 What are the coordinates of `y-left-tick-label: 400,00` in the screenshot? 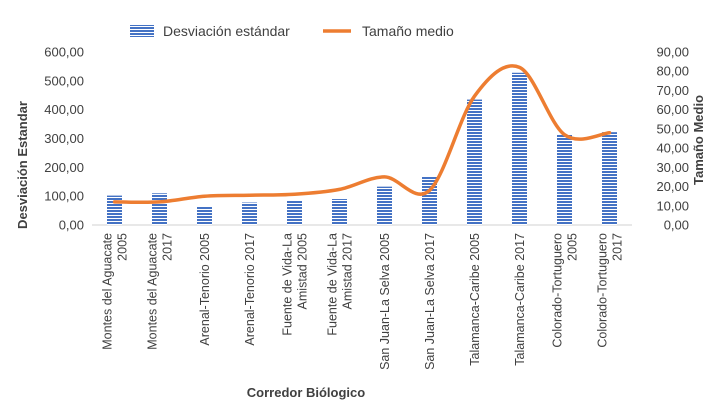 It's located at (64, 109).